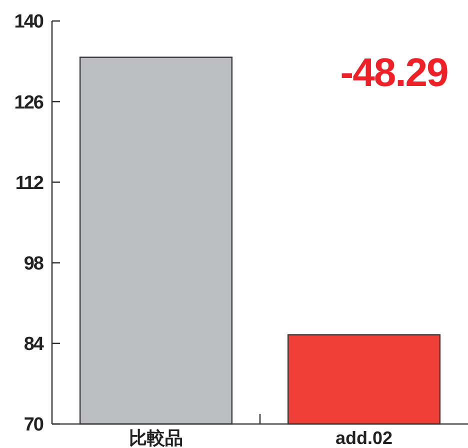 Image resolution: width=468 pixels, height=448 pixels. Describe the element at coordinates (364, 438) in the screenshot. I see `x-tick-label: add.02` at that location.